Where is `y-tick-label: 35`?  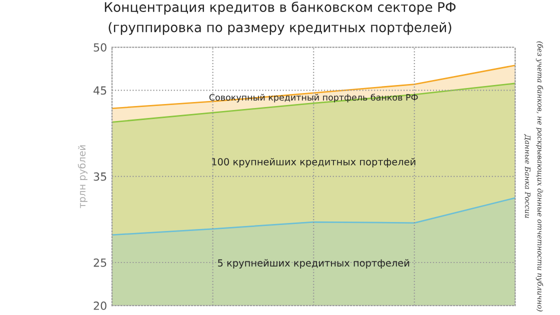 y-tick-label: 35 is located at coordinates (100, 176).